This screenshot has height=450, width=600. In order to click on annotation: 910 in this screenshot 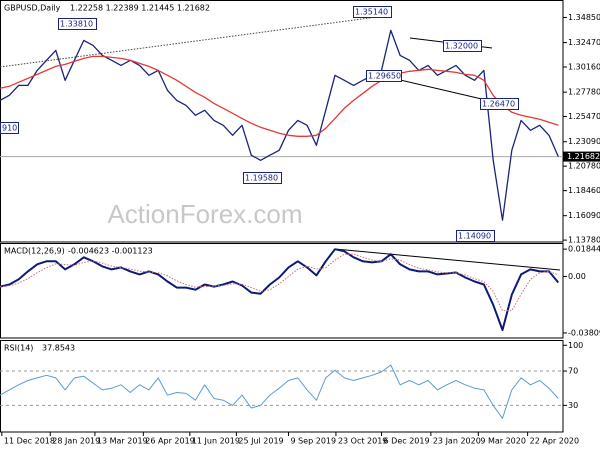, I will do `click(9, 128)`.